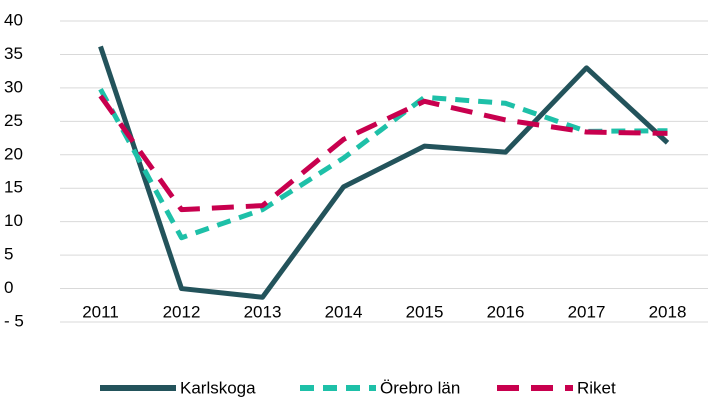 The image size is (708, 401). I want to click on y-tick-label: 15, so click(13, 187).